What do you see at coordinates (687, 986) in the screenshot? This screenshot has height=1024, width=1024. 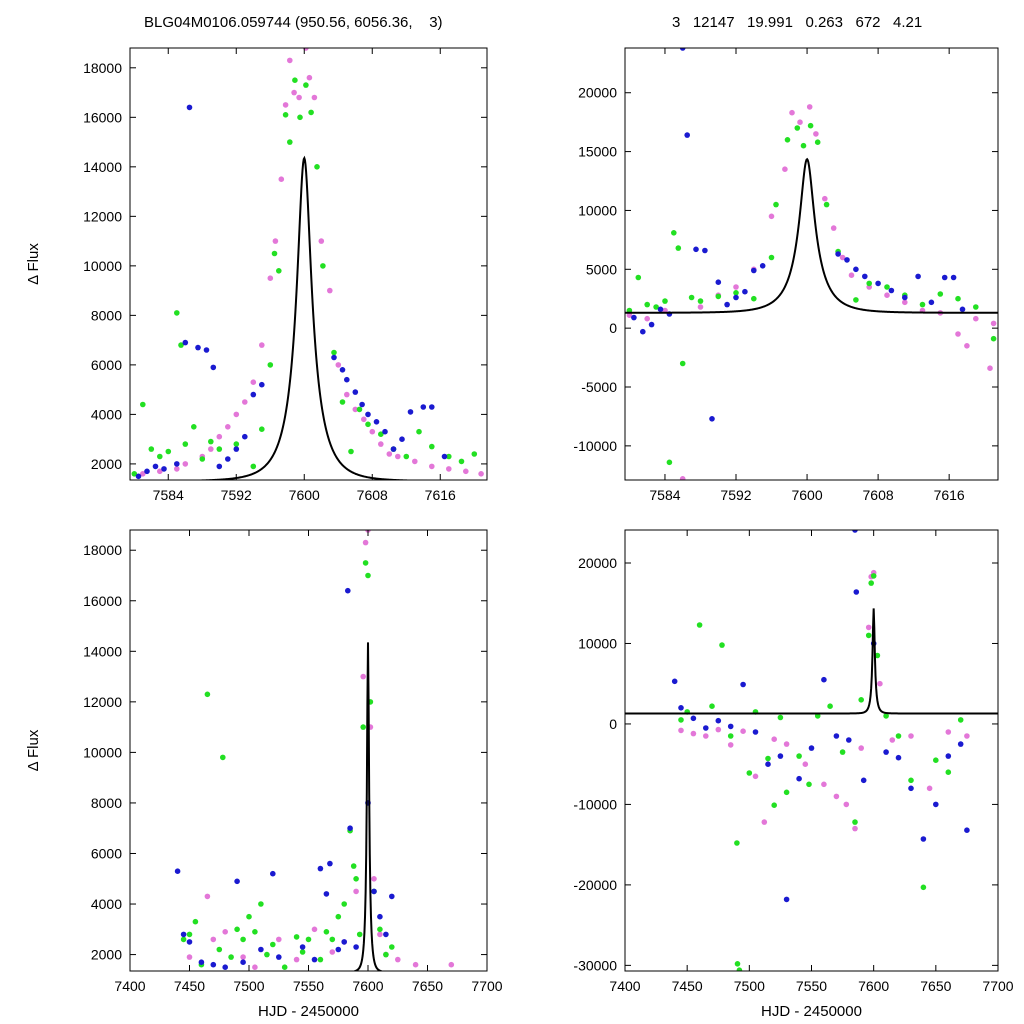 I see `x-tick-label: 7450` at bounding box center [687, 986].